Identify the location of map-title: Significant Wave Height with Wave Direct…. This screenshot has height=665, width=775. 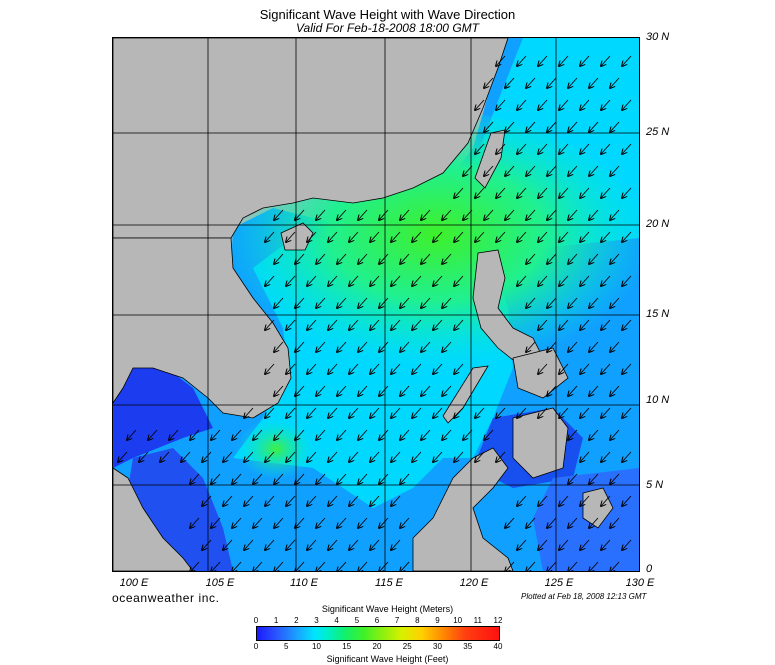
(387, 14).